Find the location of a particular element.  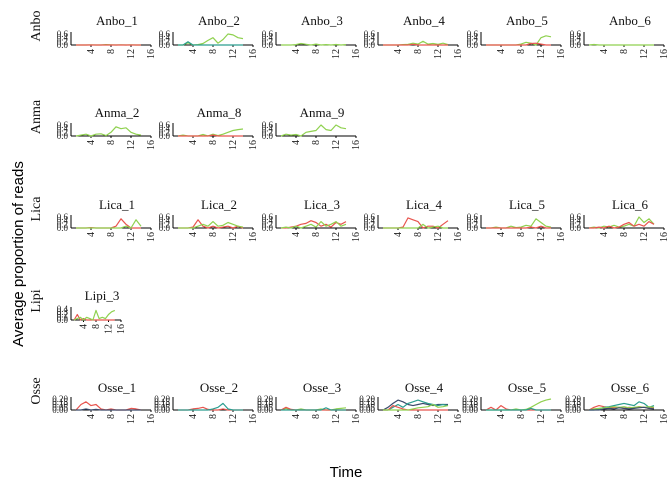

panel-anbo_3: Anbo_3 0.00.20.40.6 4 8 12 16 is located at coordinates (312, 36).